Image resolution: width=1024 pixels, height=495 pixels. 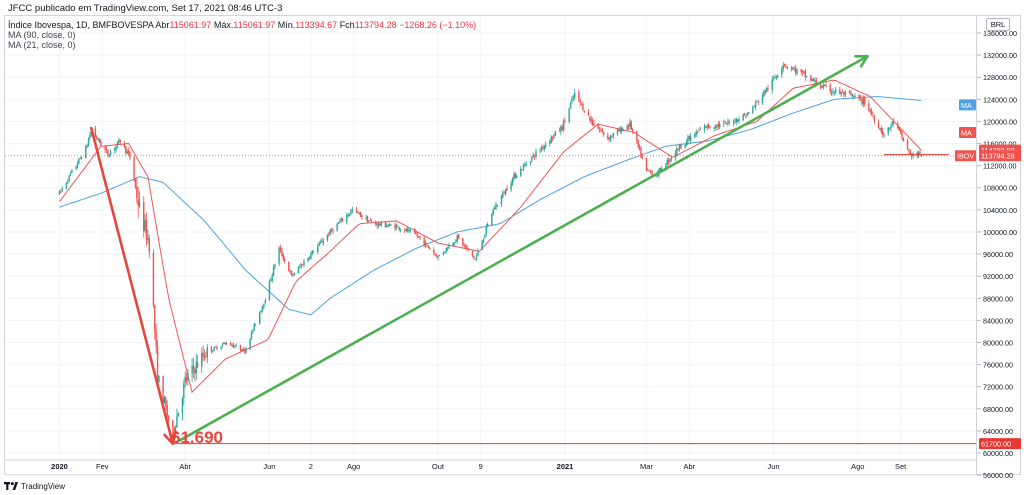 What do you see at coordinates (316, 25) in the screenshot?
I see `low-value: 113394.67` at bounding box center [316, 25].